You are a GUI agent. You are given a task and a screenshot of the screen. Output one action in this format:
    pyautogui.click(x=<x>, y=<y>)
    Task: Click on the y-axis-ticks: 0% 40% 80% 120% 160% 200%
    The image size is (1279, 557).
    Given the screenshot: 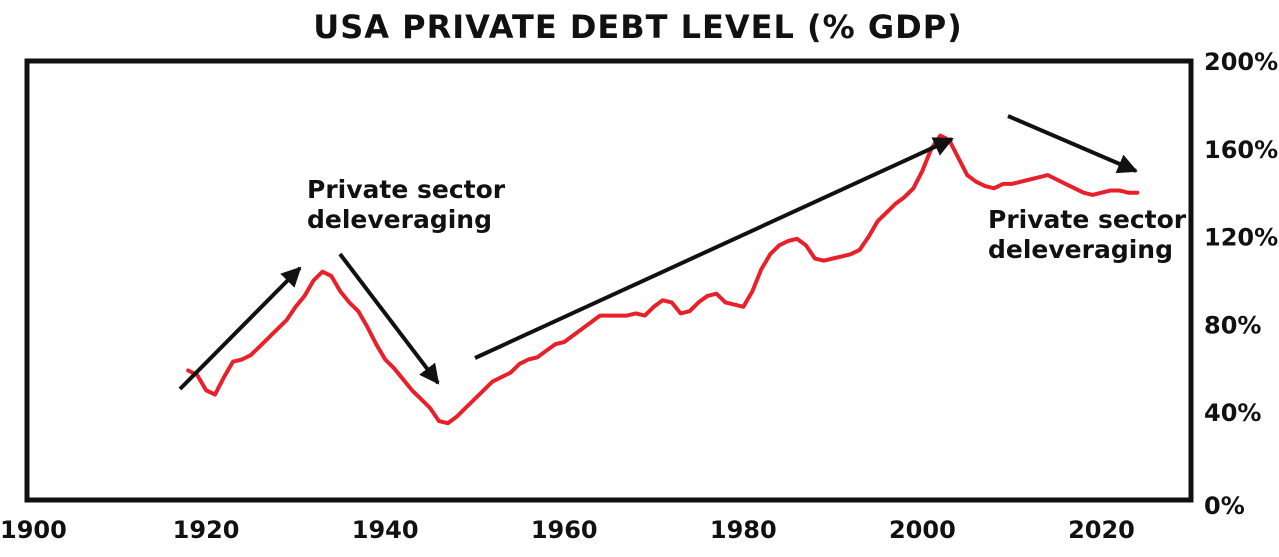 What is the action you would take?
    pyautogui.click(x=1241, y=284)
    